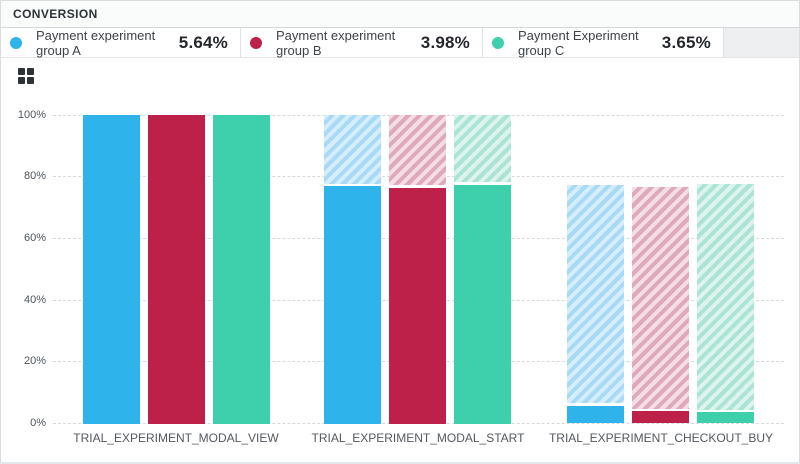 The image size is (800, 464). Describe the element at coordinates (34, 238) in the screenshot. I see `y-axis-tick: 60%` at that location.